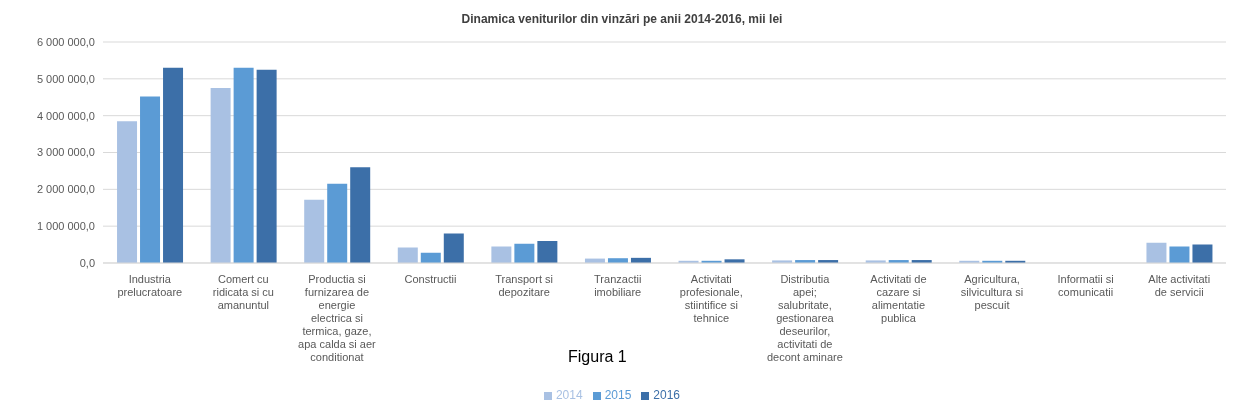  What do you see at coordinates (898, 298) in the screenshot?
I see `x-tick-label: Activitati de cazare si alimentatie publica` at bounding box center [898, 298].